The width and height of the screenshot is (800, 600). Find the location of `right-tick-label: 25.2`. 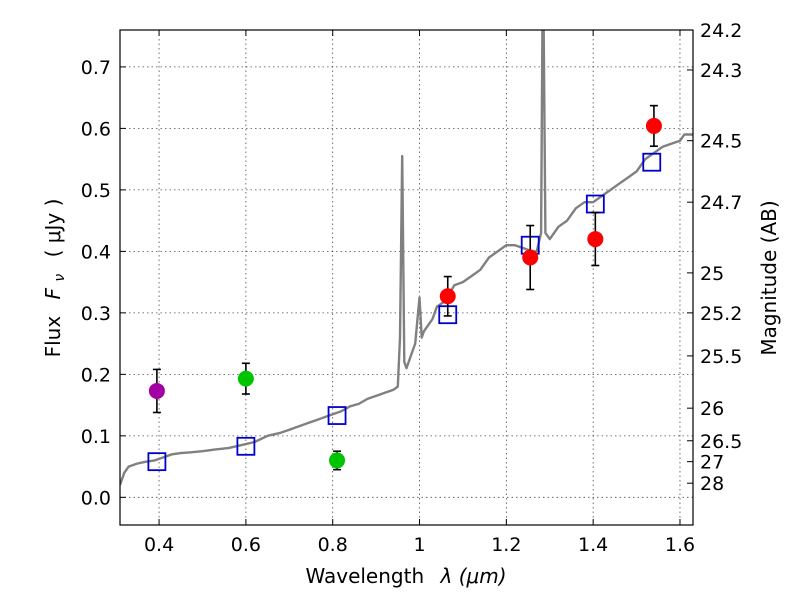

right-tick-label: 25.2 is located at coordinates (721, 314).